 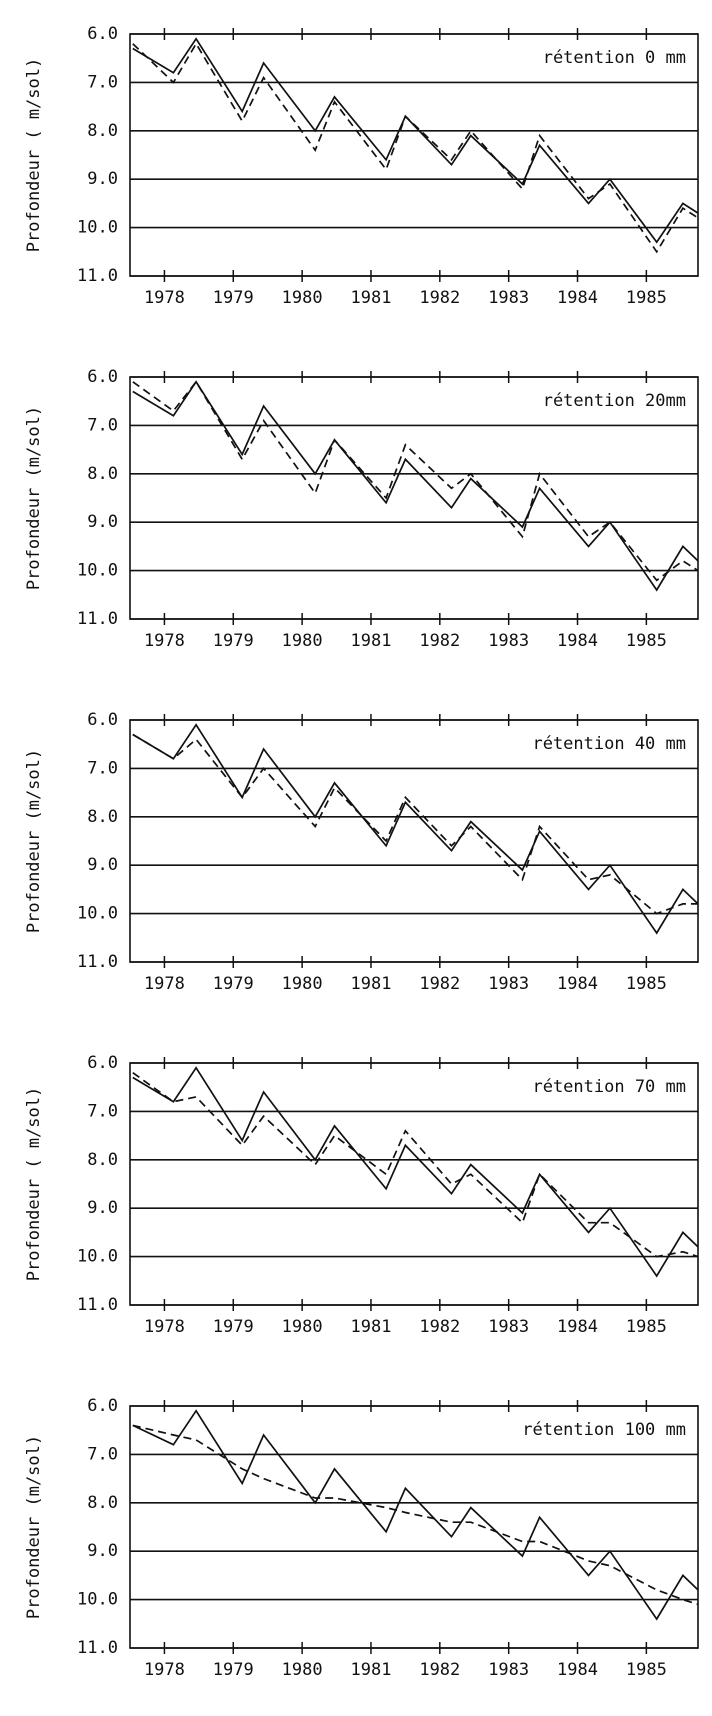 I want to click on panel-title: rétention 40 mm, so click(x=609, y=744).